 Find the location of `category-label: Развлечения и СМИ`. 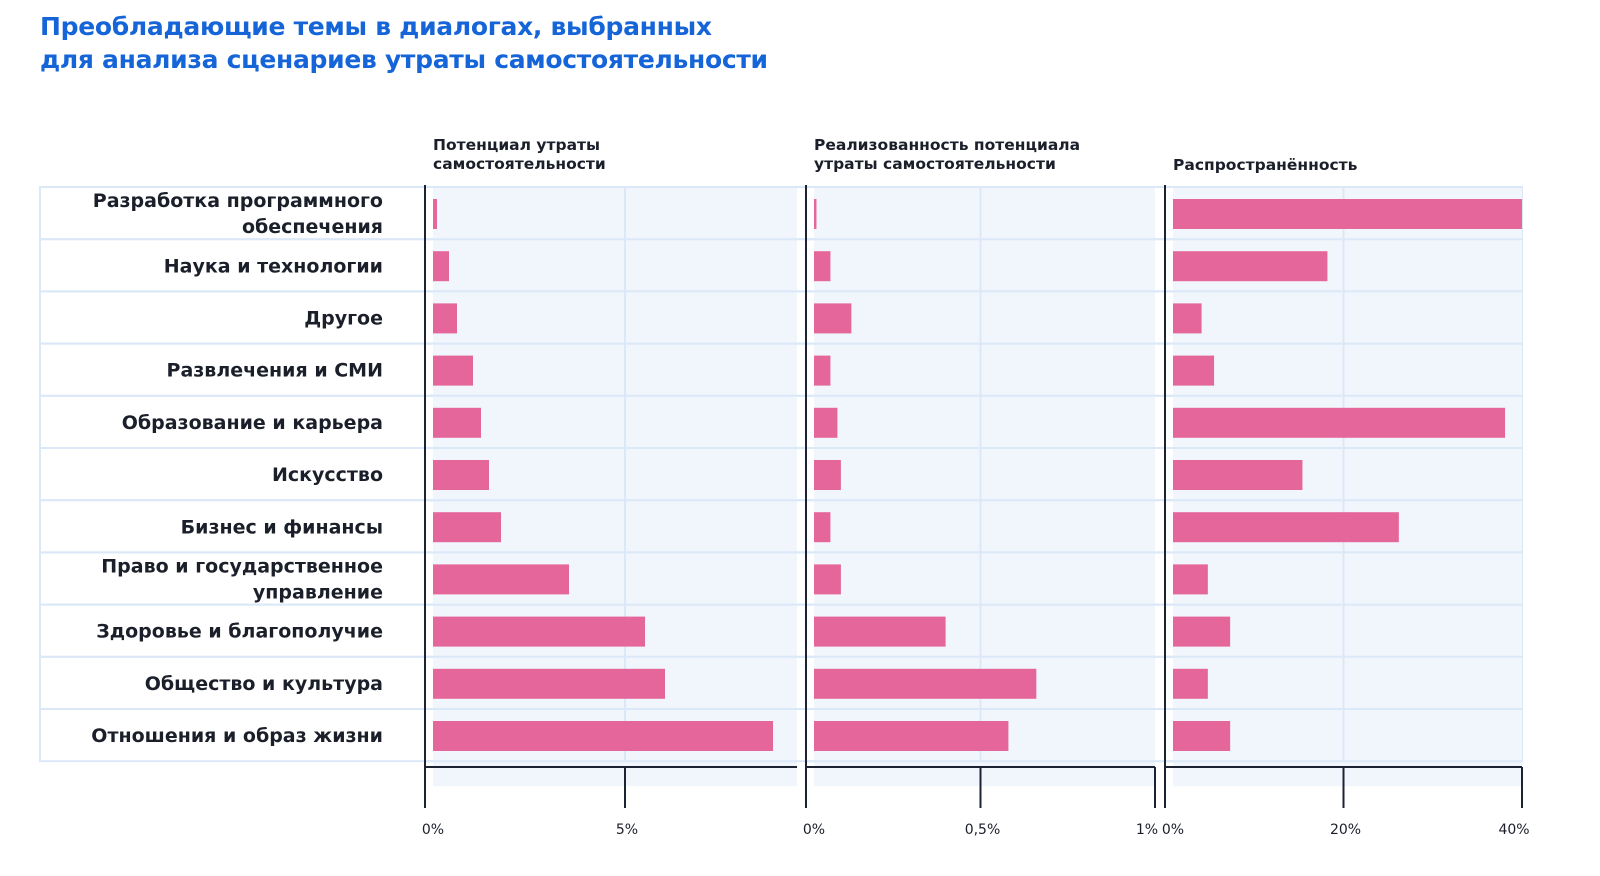

category-label: Развлечения и СМИ is located at coordinates (275, 371).